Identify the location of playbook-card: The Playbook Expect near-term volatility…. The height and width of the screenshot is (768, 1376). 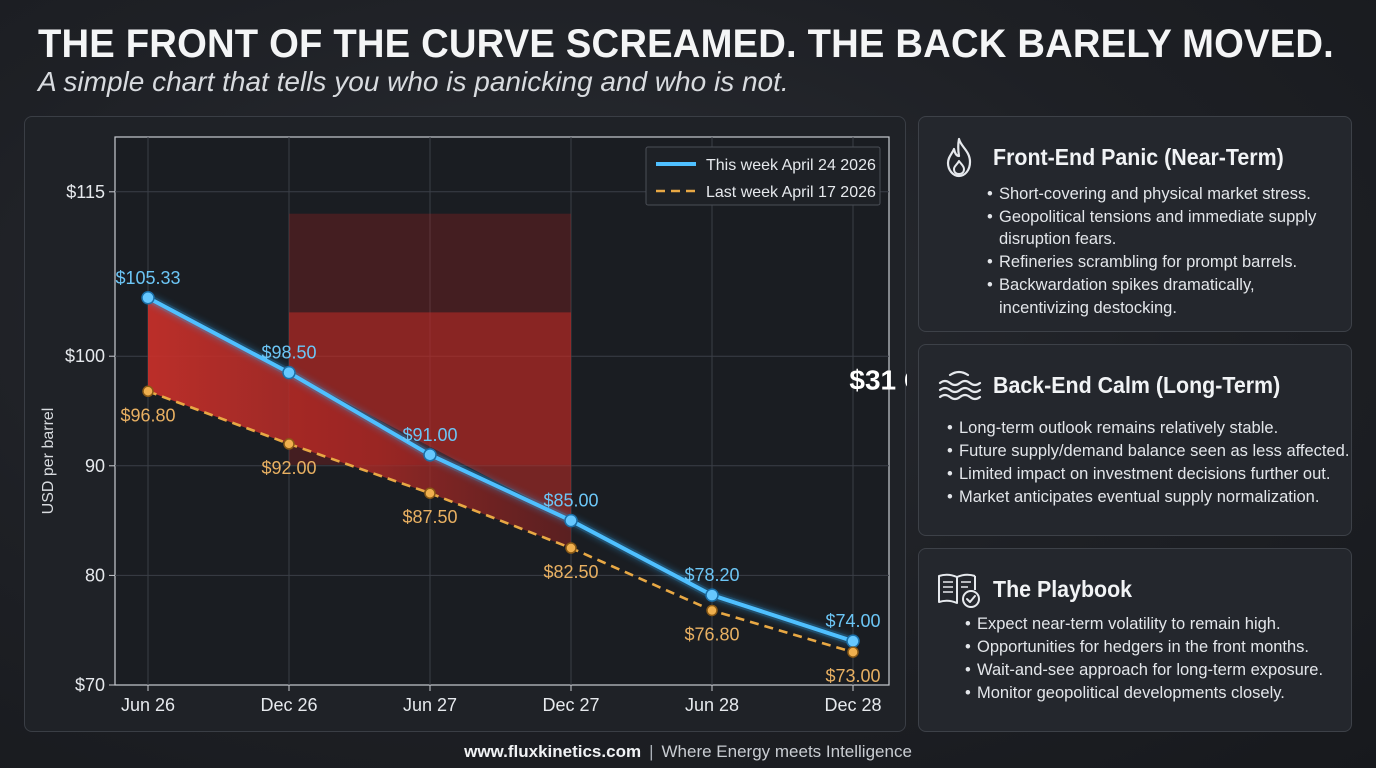
(1135, 640).